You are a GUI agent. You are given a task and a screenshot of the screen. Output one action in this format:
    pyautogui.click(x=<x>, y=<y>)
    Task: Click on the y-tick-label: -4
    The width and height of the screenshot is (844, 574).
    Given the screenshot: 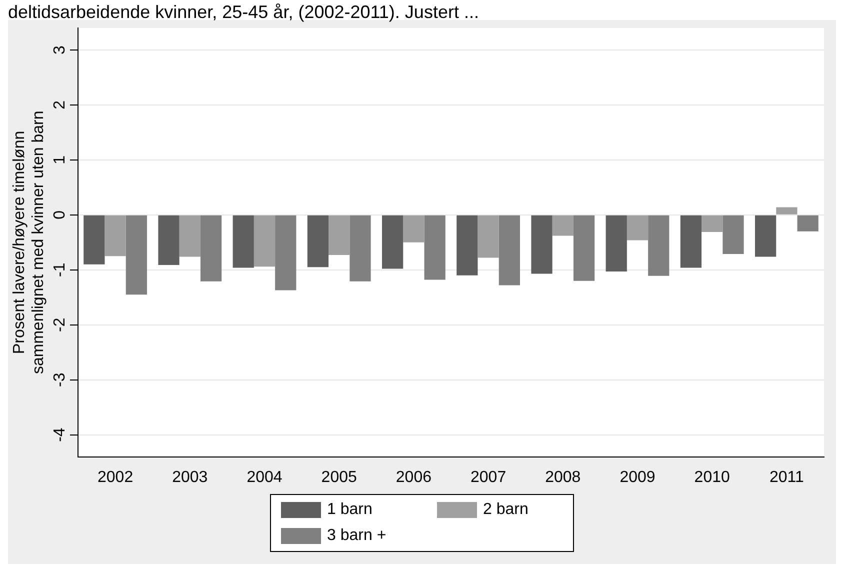 What is the action you would take?
    pyautogui.click(x=59, y=435)
    